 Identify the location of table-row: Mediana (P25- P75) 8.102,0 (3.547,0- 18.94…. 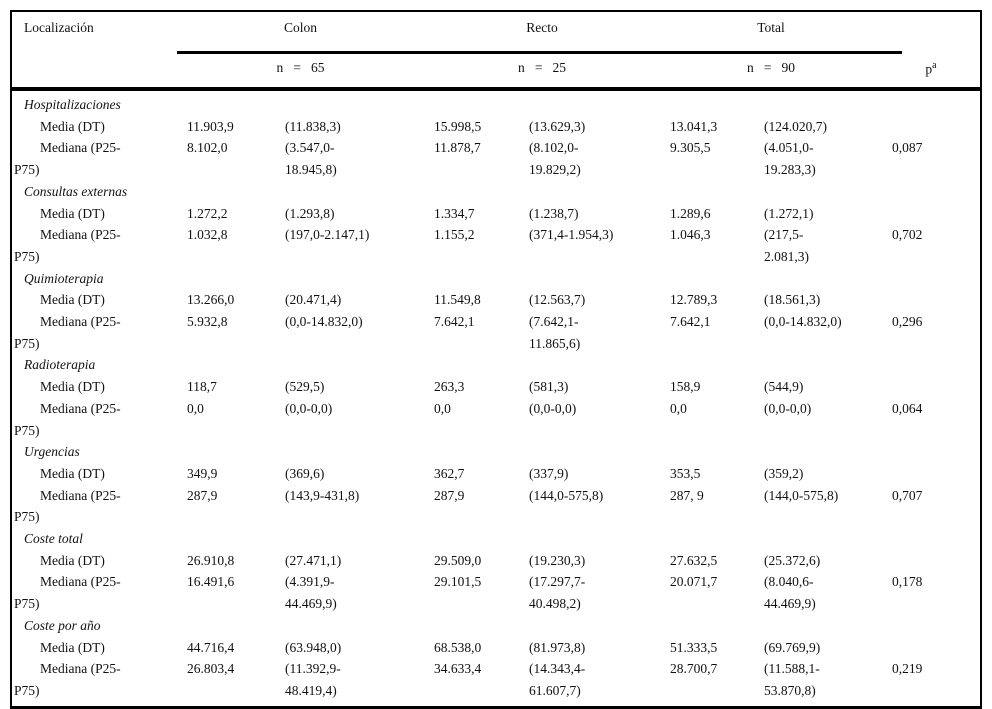
(496, 158).